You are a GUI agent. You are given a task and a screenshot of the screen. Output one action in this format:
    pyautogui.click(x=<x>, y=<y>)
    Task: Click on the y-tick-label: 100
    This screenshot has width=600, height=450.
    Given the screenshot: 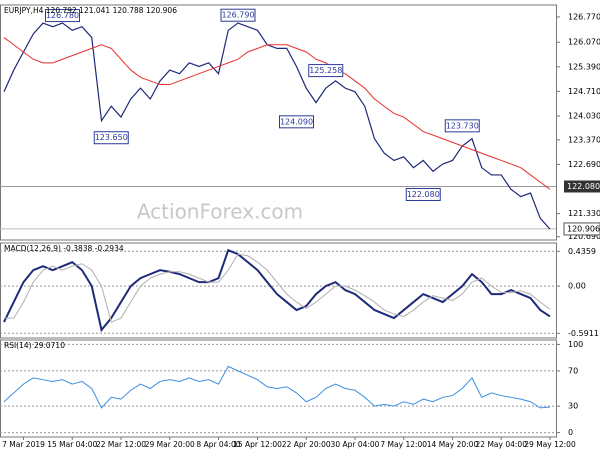 What is the action you would take?
    pyautogui.click(x=575, y=344)
    